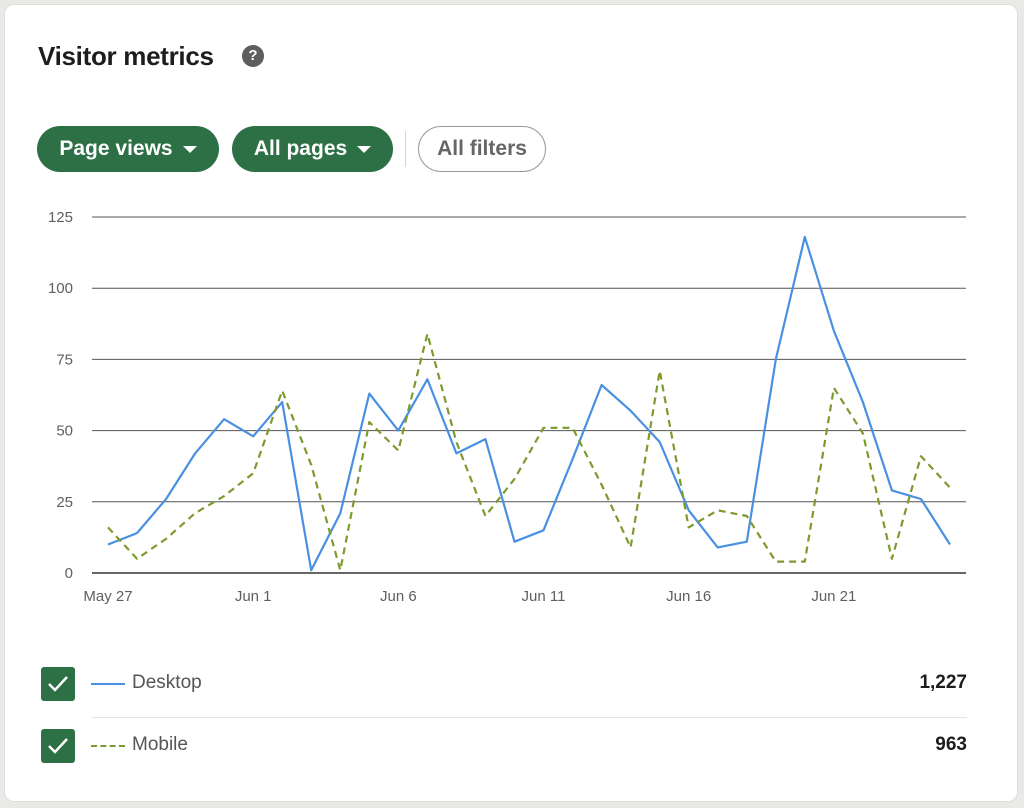 The height and width of the screenshot is (808, 1024). What do you see at coordinates (60, 217) in the screenshot?
I see `y-tick-label: 125` at bounding box center [60, 217].